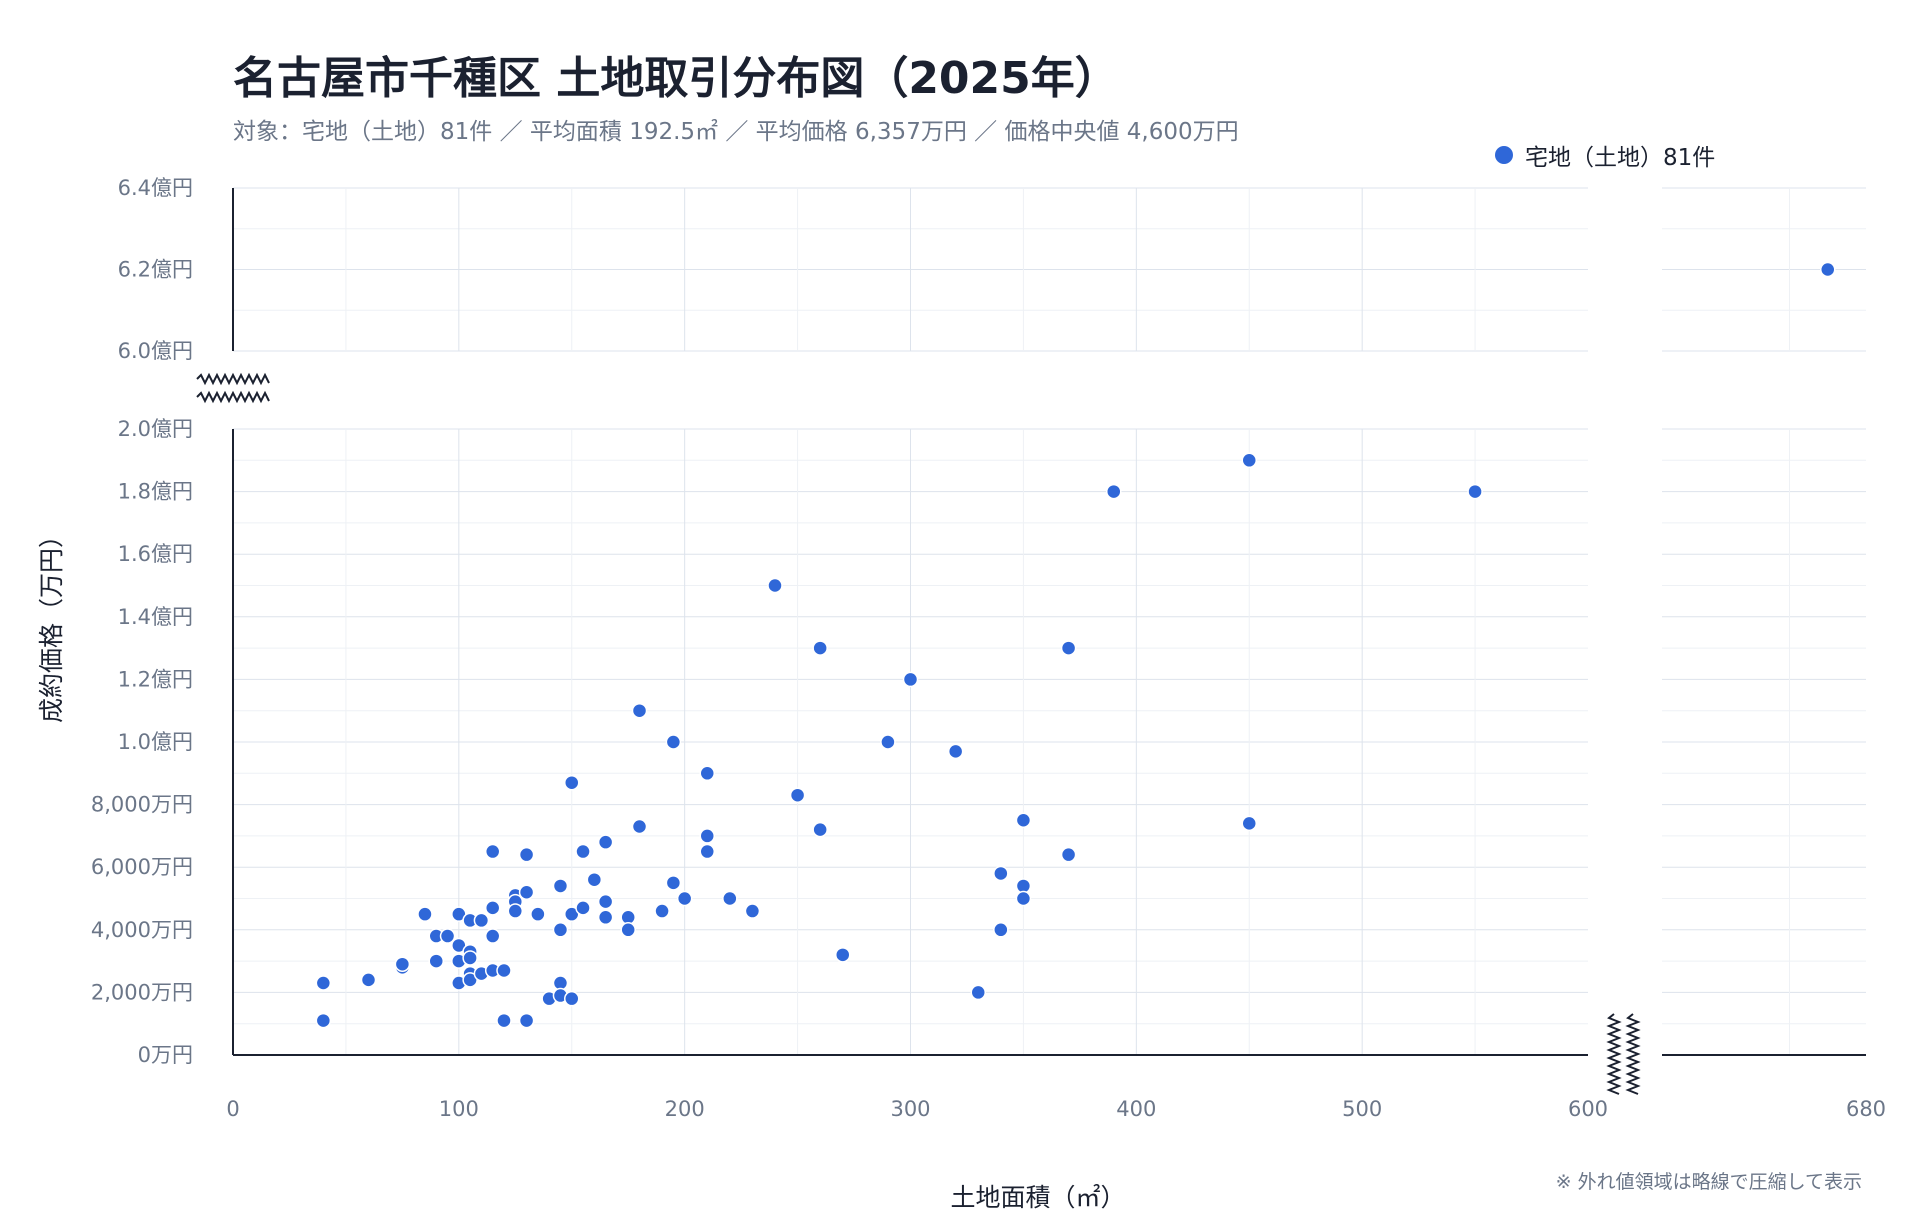  I want to click on chart-title: 名古屋市千種区 土地取引分布図（2025年）, so click(676, 78).